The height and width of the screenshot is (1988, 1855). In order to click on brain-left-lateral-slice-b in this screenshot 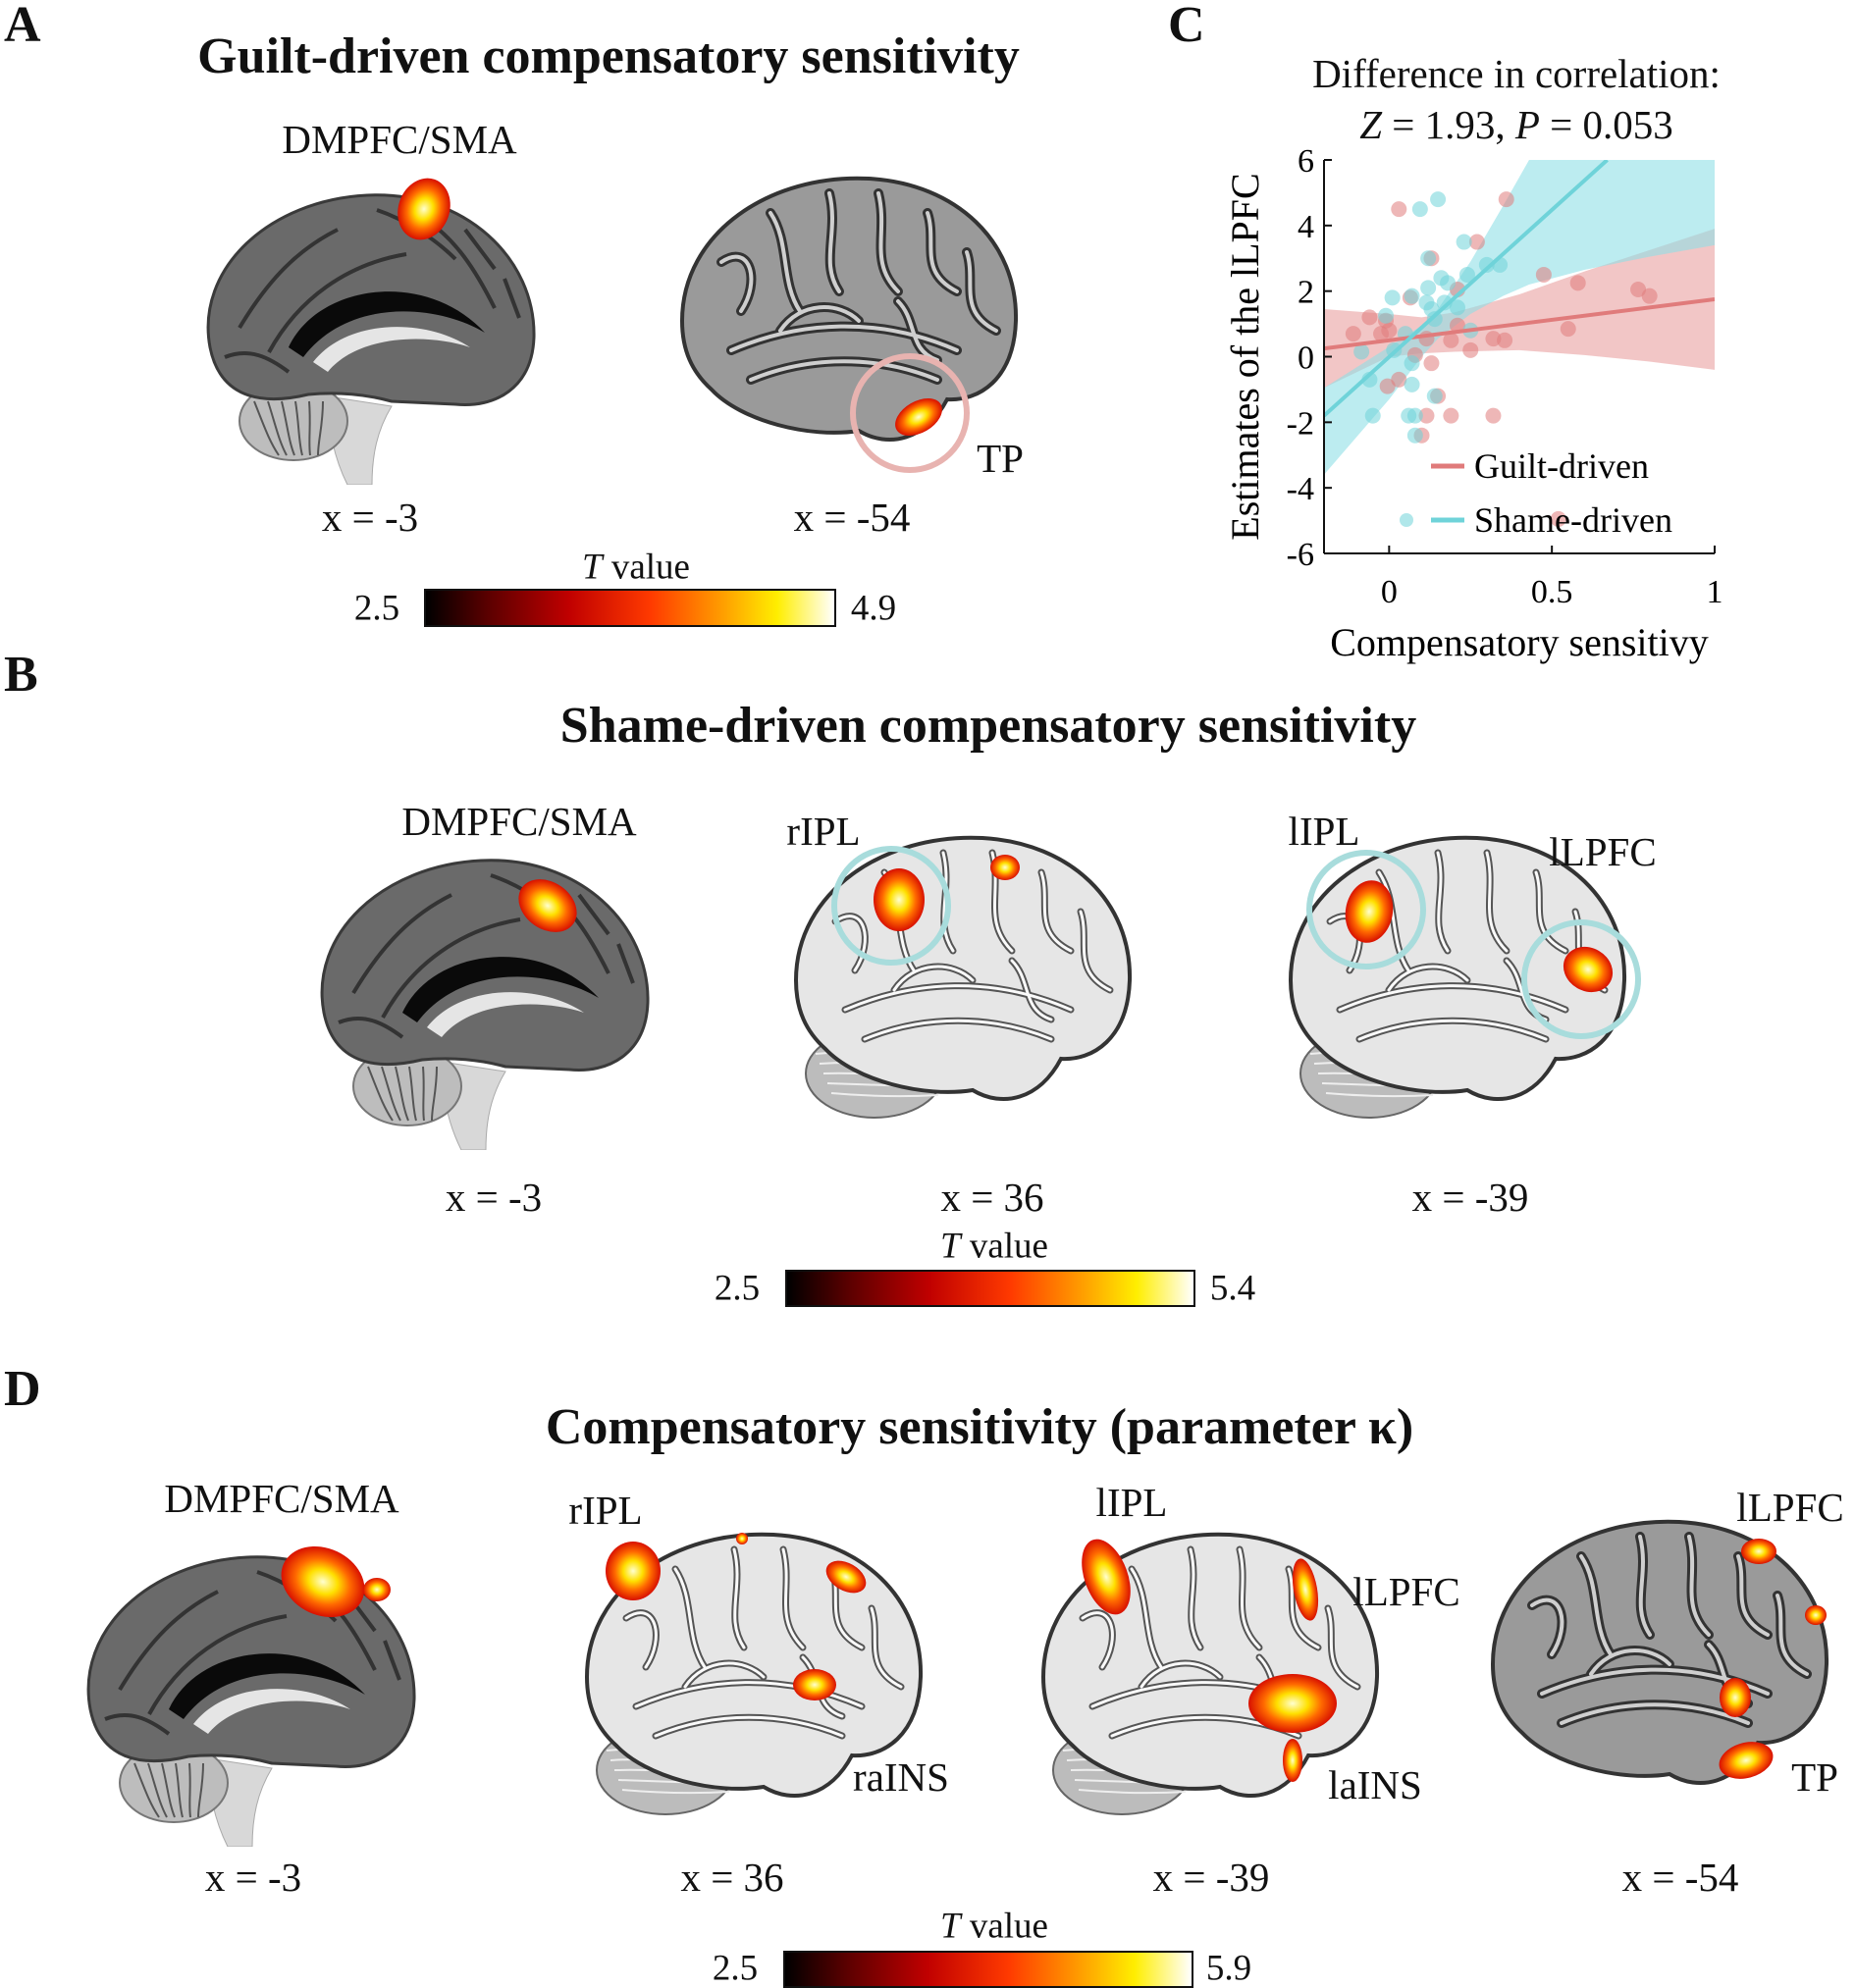, I will do `click(1464, 977)`.